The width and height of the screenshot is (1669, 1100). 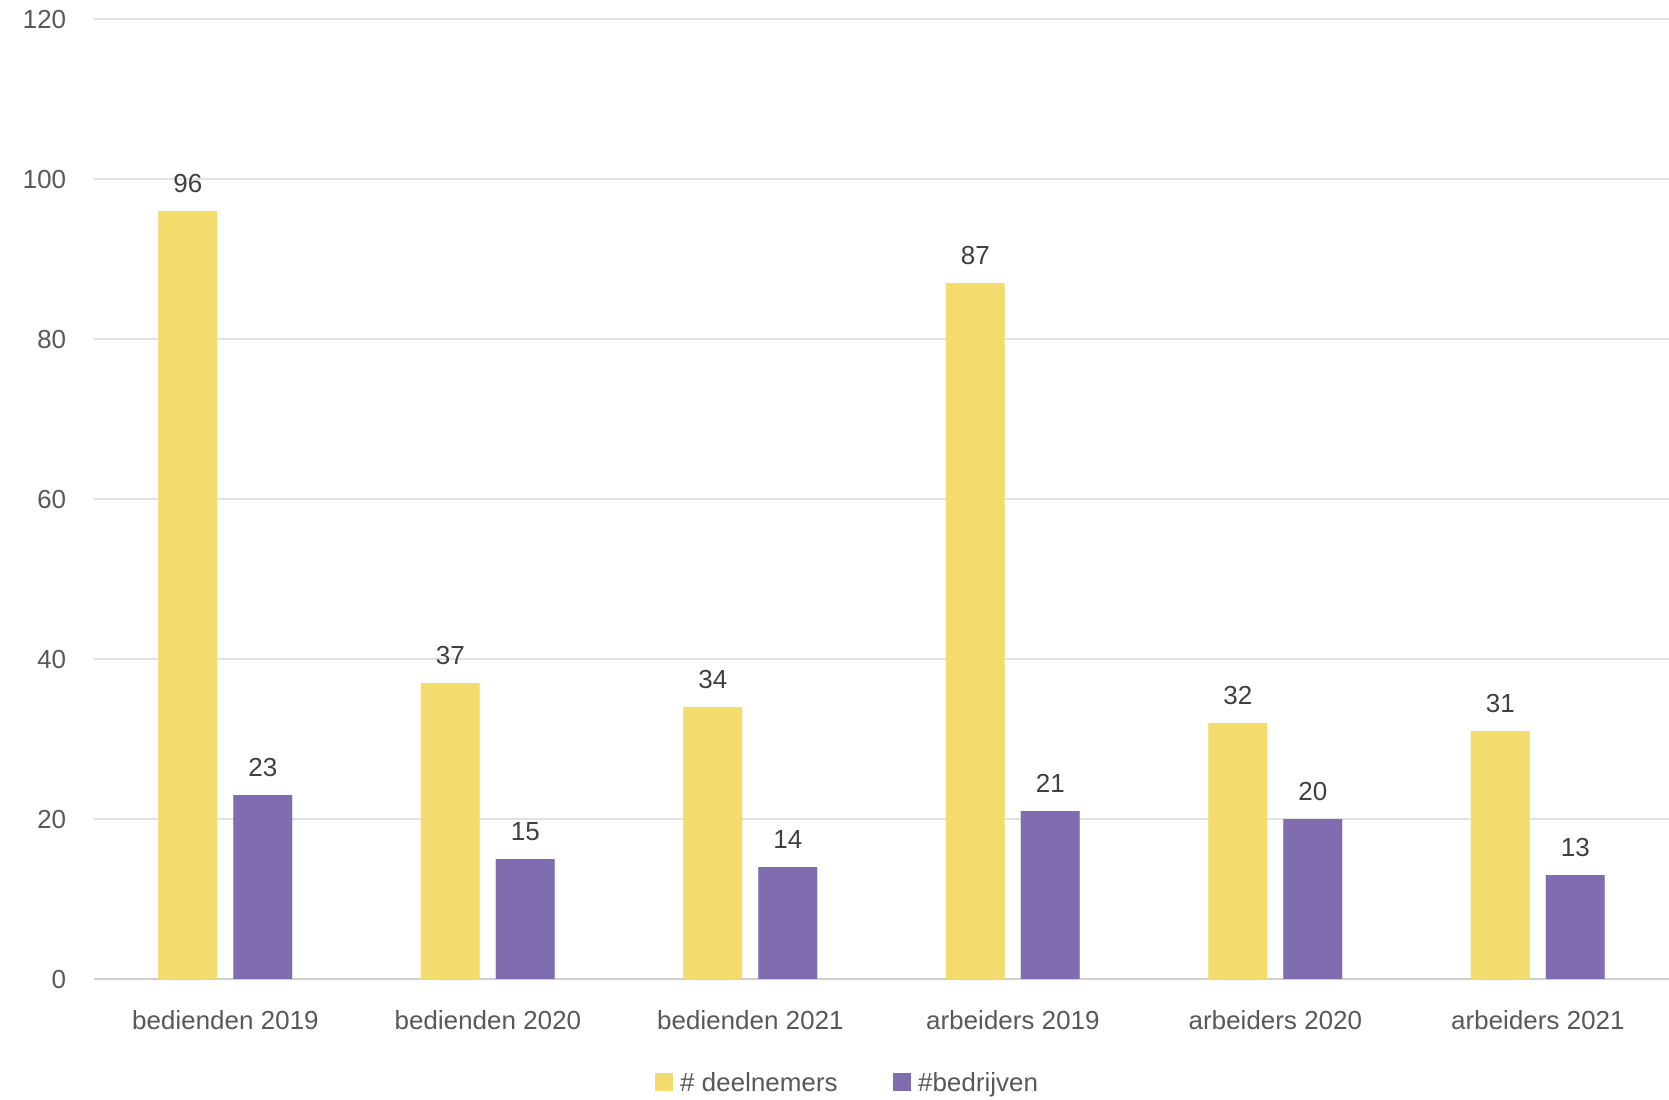 I want to click on y-tick-label: 80, so click(x=51, y=339).